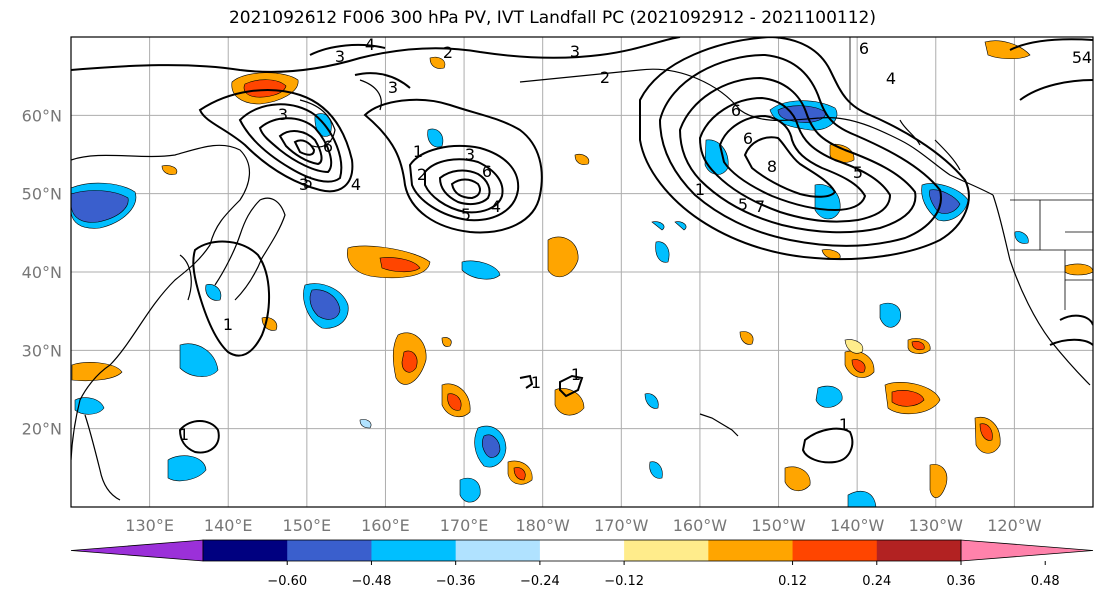  I want to click on alaska-coast, so click(816, 132).